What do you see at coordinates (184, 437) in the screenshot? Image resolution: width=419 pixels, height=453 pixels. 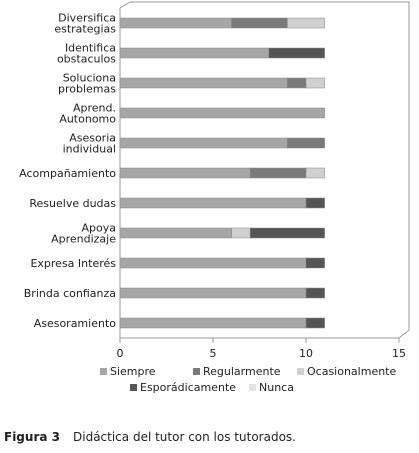 I see `caption-text: Didáctica del tutor con los tutorados.` at bounding box center [184, 437].